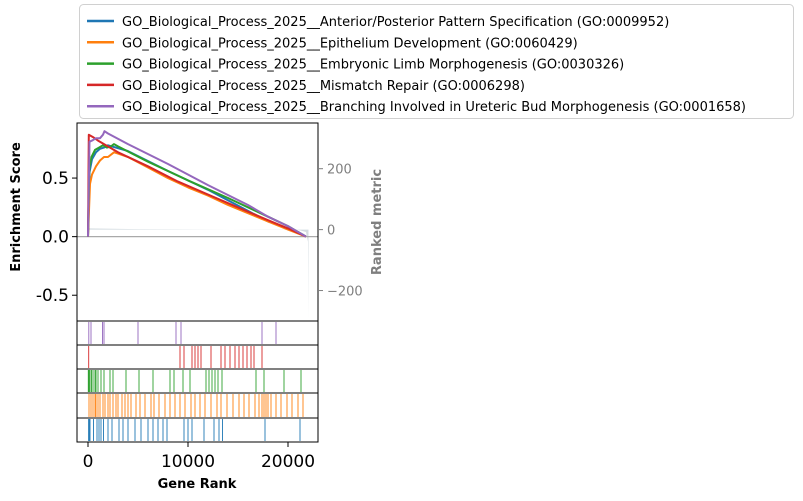  I want to click on y-axis-label: Enrichment Score, so click(16, 207).